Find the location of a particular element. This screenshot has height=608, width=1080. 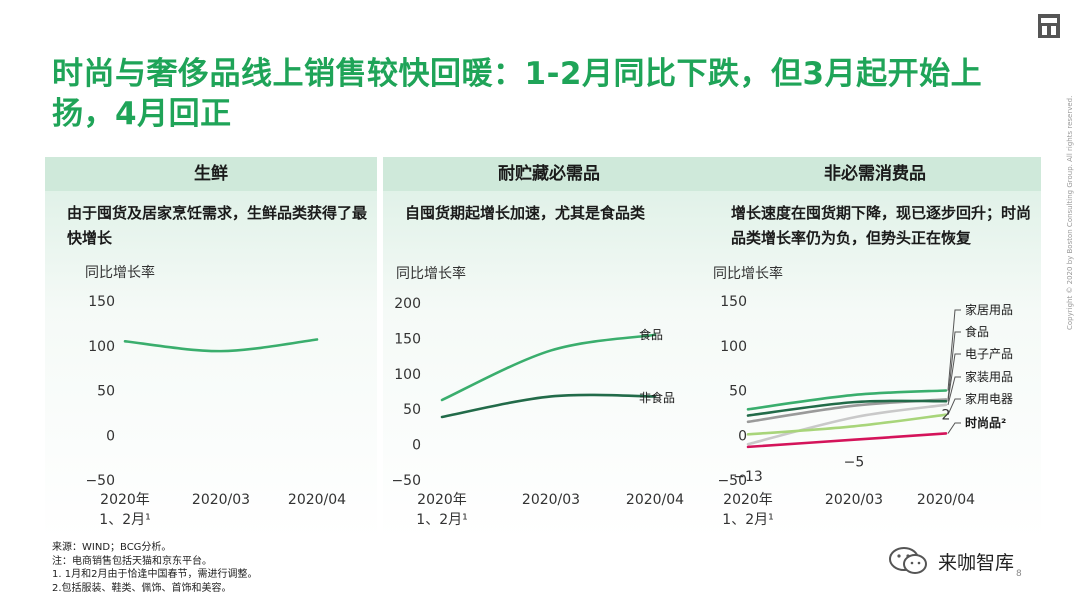

panel-description: 由于囤货及居家烹饪需求，生鲜品类获得了最快增长 is located at coordinates (217, 225).